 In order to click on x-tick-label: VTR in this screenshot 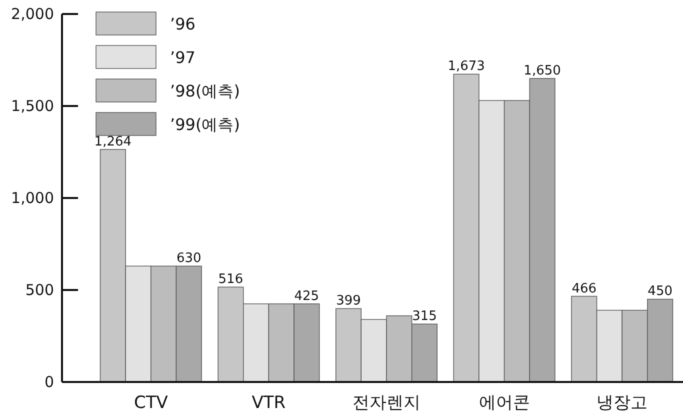, I will do `click(269, 403)`.